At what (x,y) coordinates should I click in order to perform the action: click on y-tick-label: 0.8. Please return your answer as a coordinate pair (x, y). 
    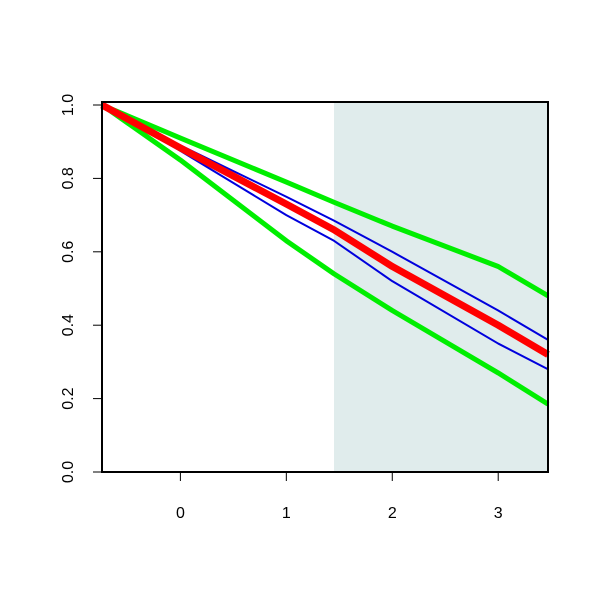
    Looking at the image, I should click on (68, 178).